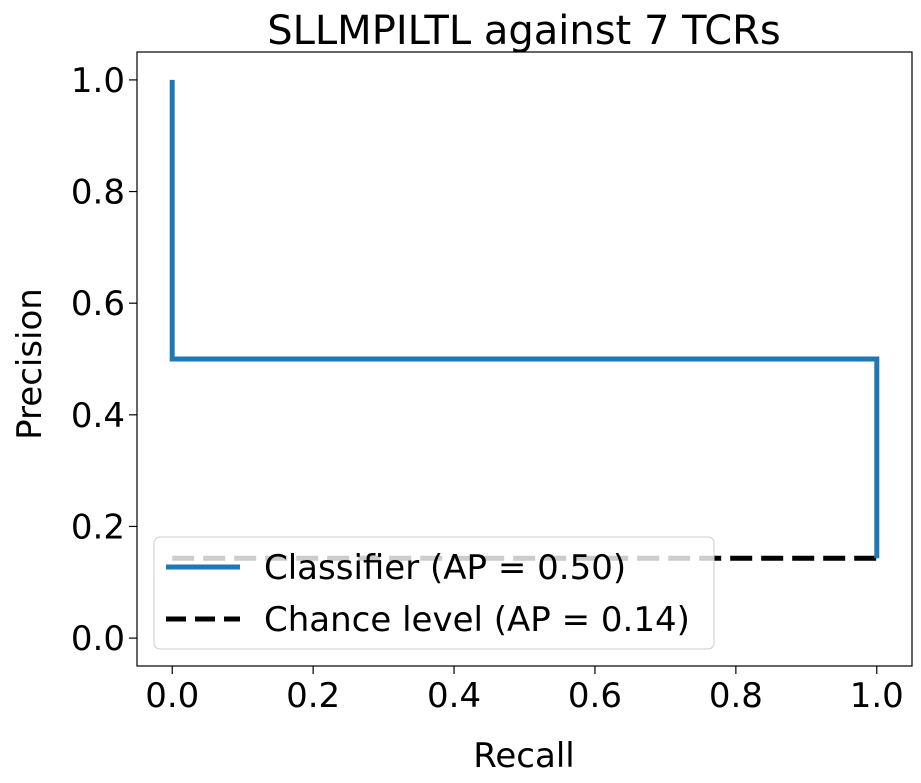 The image size is (921, 783). Describe the element at coordinates (736, 696) in the screenshot. I see `x-tick-label: 0.8` at that location.